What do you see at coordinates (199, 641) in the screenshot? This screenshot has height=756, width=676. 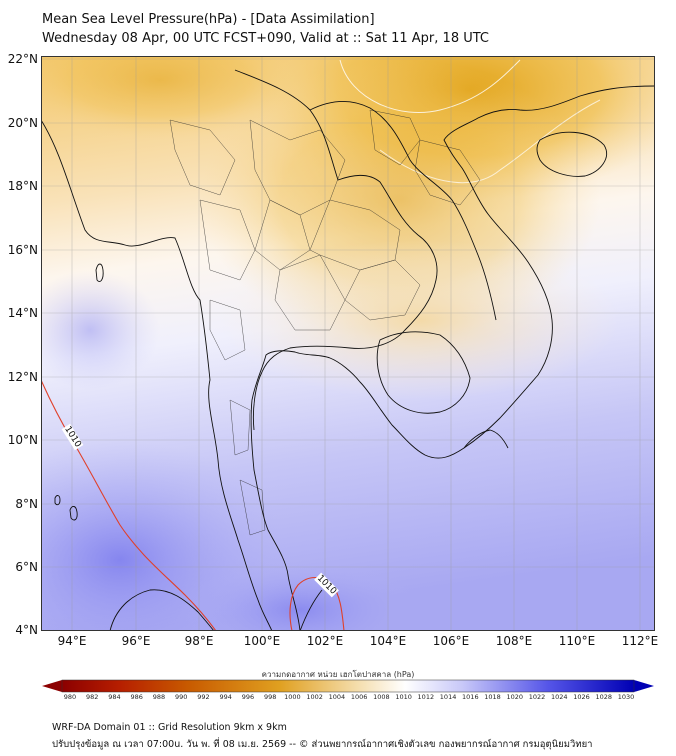 I see `lon-label: 98°E` at bounding box center [199, 641].